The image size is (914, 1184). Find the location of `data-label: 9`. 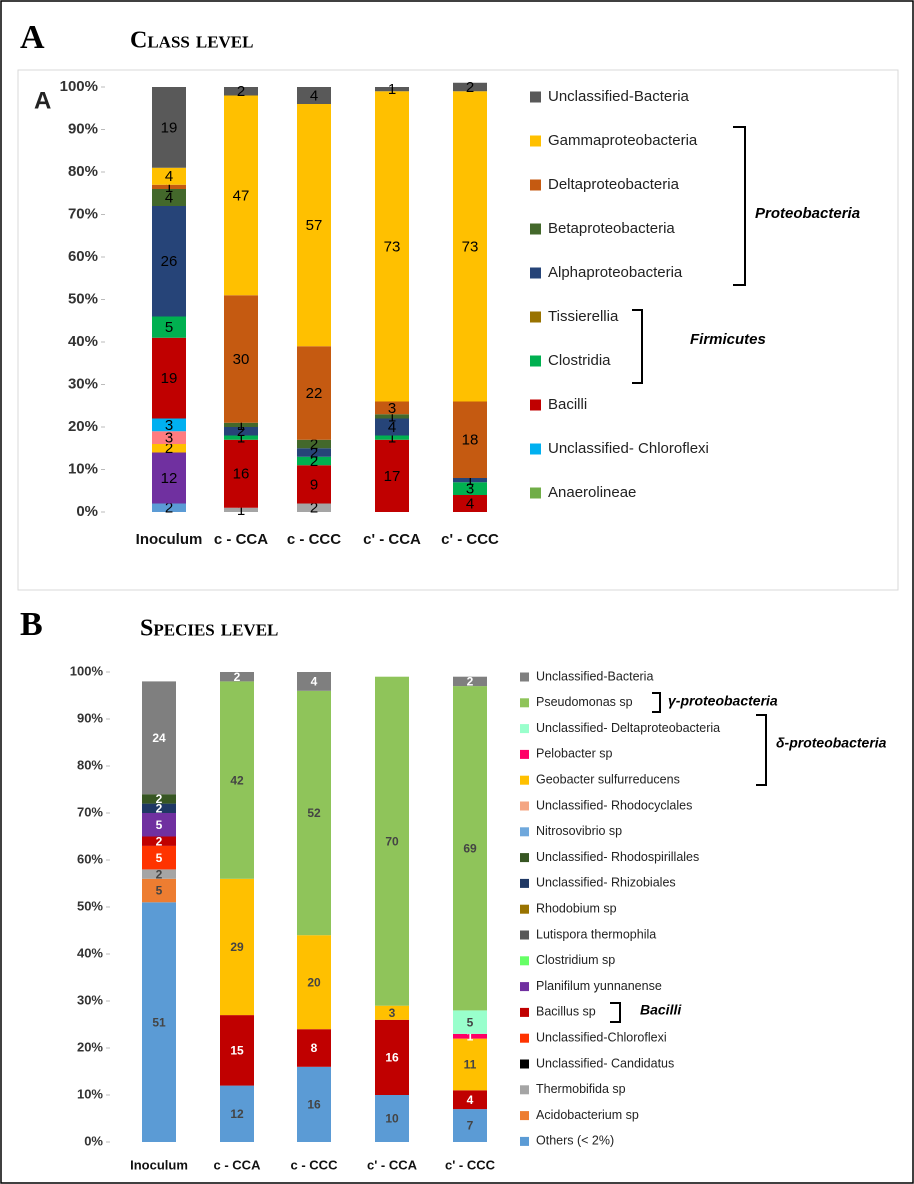

data-label: 9 is located at coordinates (314, 484).